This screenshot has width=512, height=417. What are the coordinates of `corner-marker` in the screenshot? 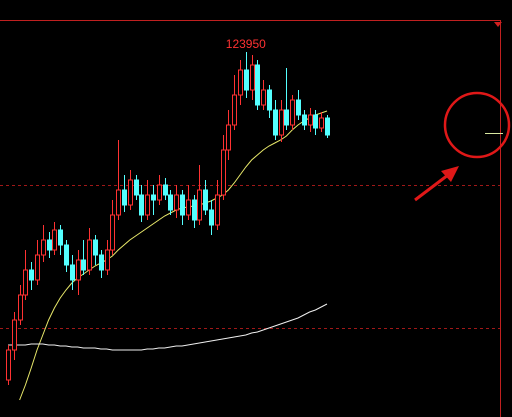 It's located at (498, 24).